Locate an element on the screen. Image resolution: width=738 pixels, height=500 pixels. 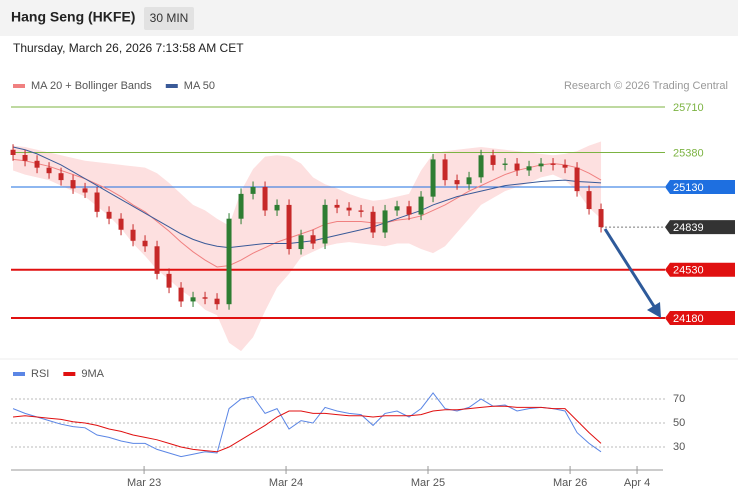
arrow-head is located at coordinates (654, 310).